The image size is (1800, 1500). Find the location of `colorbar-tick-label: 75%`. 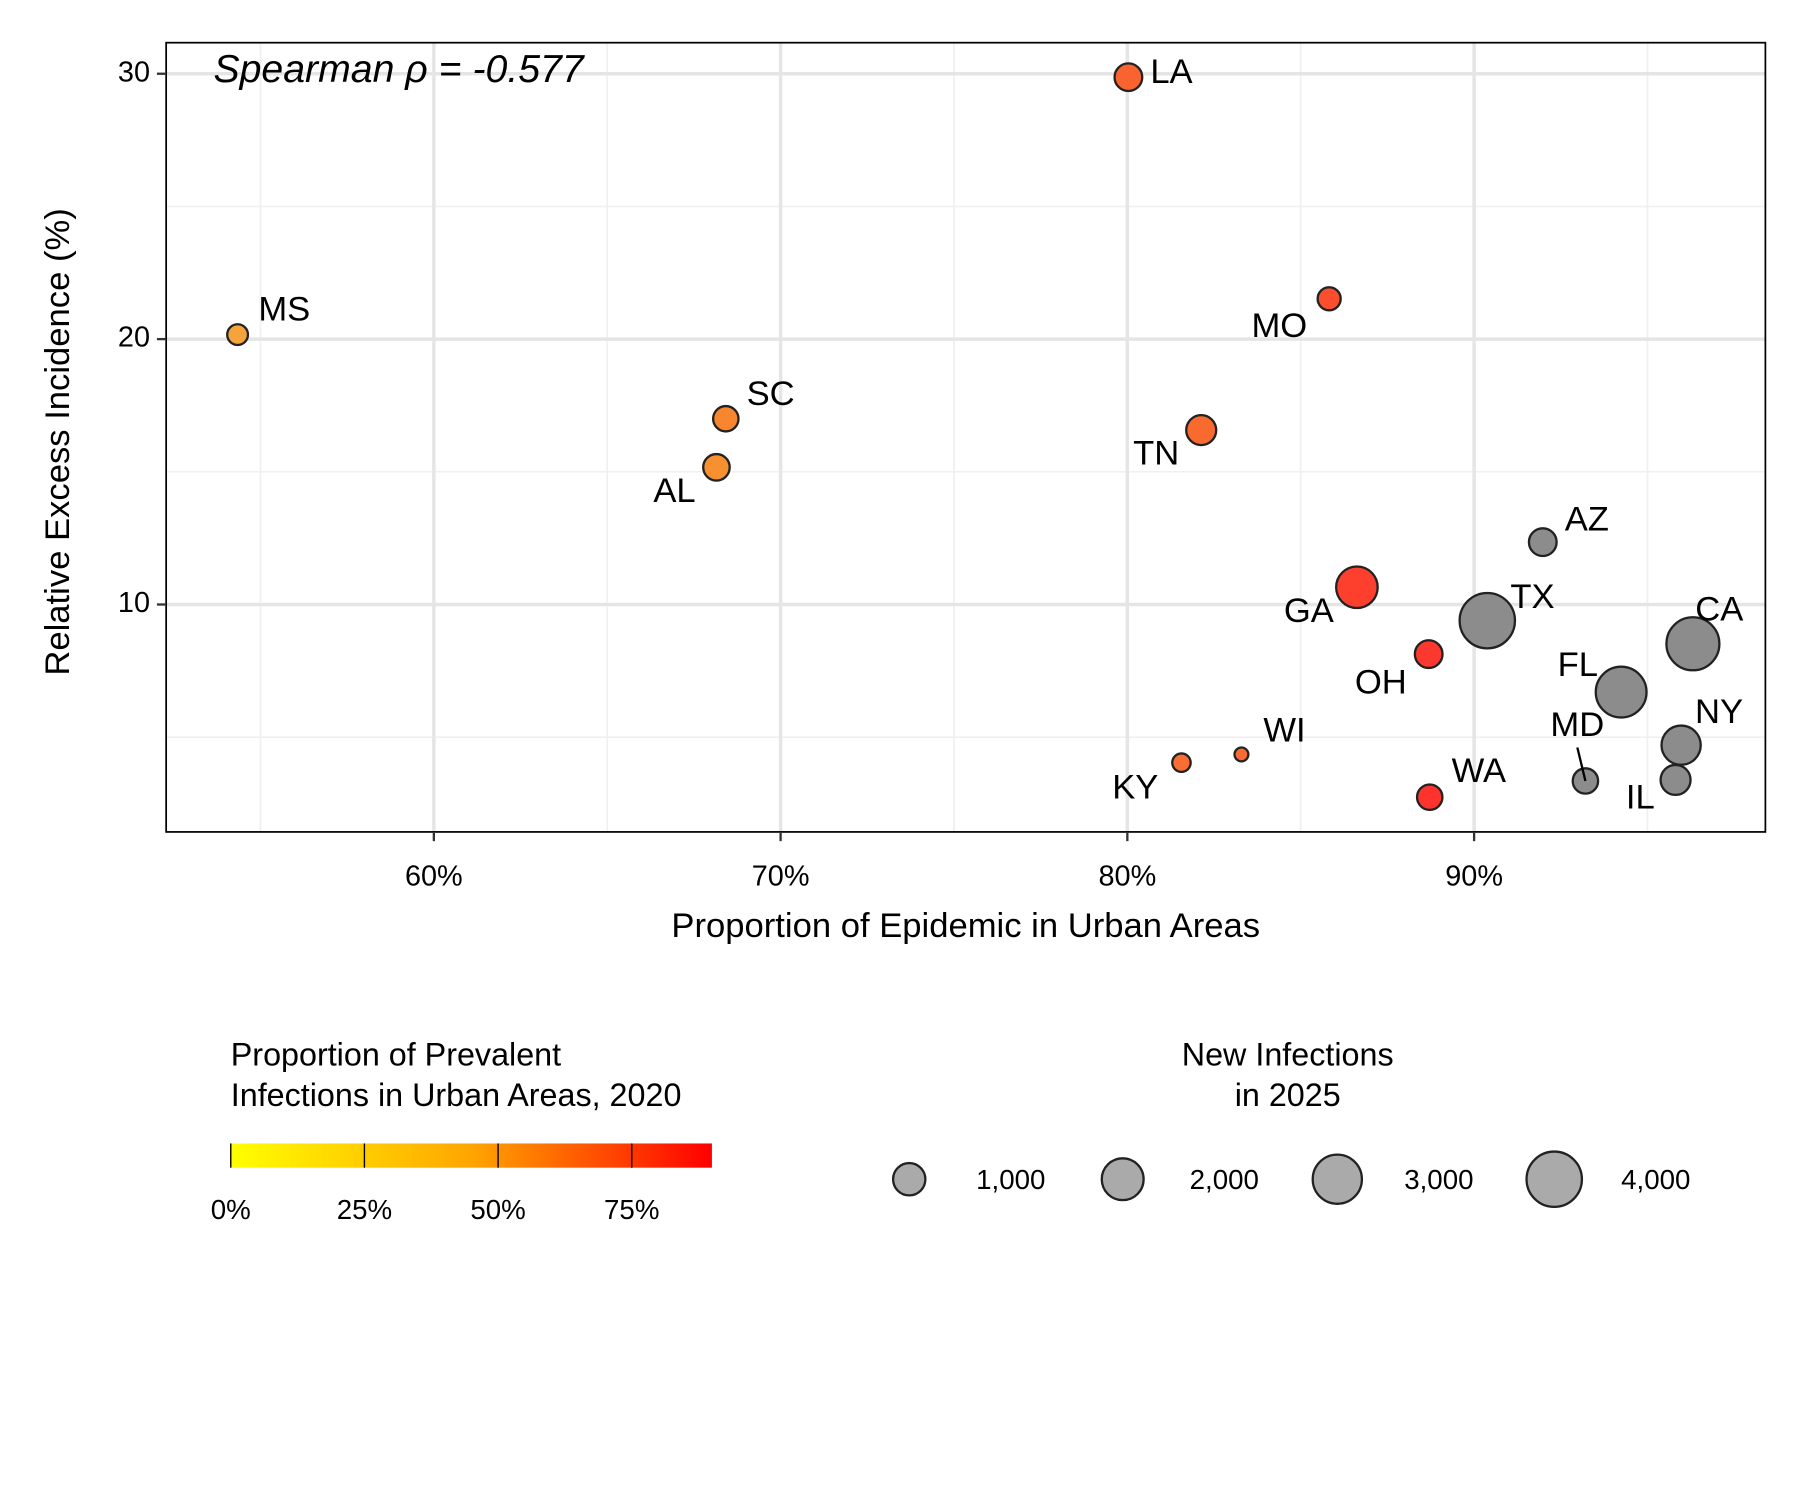

colorbar-tick-label: 75% is located at coordinates (631, 1209).